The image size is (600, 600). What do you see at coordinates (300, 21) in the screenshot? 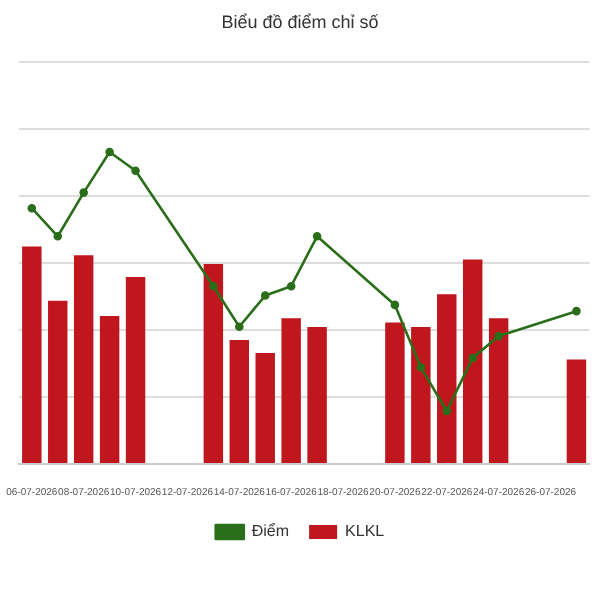
I see `chart-title: Biểu đồ điểm chỉ số` at bounding box center [300, 21].